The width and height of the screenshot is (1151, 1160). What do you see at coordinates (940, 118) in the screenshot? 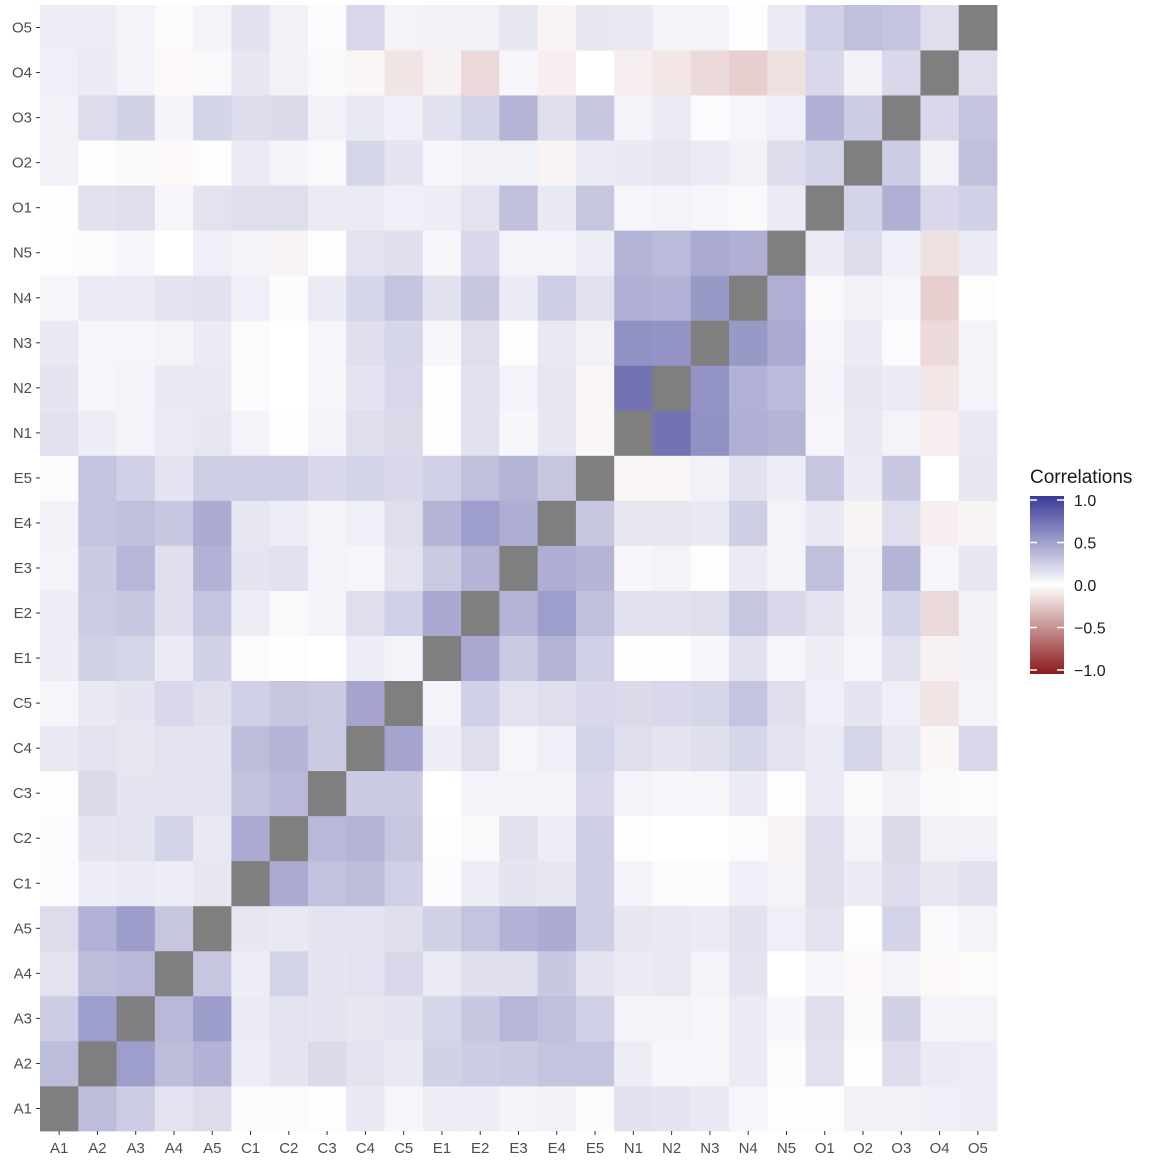
I see `heatmap-cell-O4-O3` at bounding box center [940, 118].